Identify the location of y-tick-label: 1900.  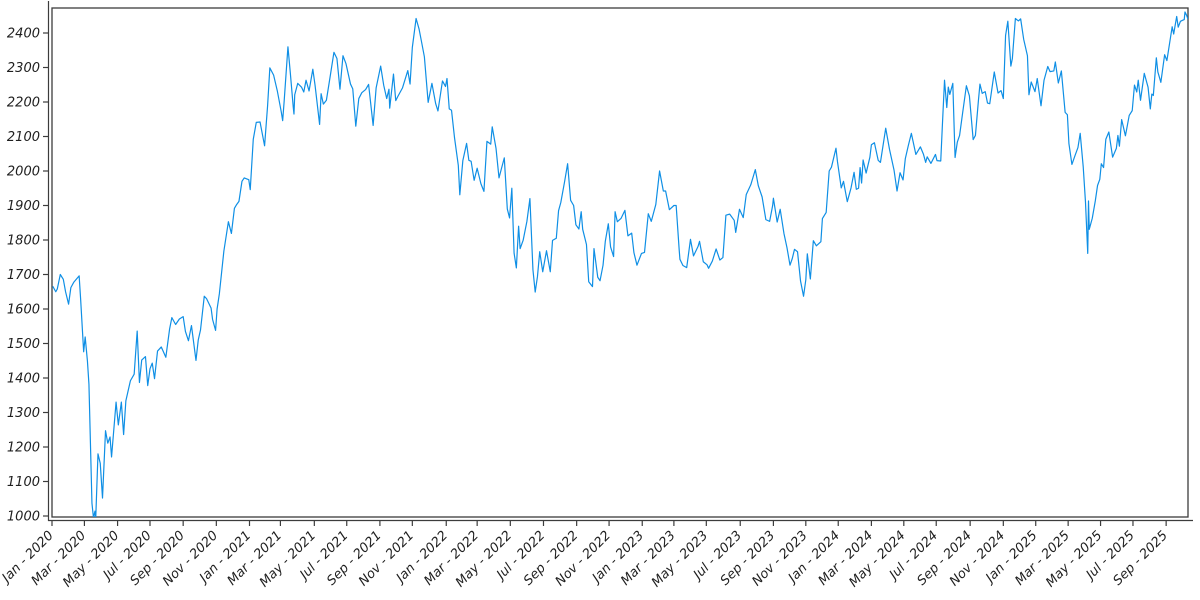
(23, 206).